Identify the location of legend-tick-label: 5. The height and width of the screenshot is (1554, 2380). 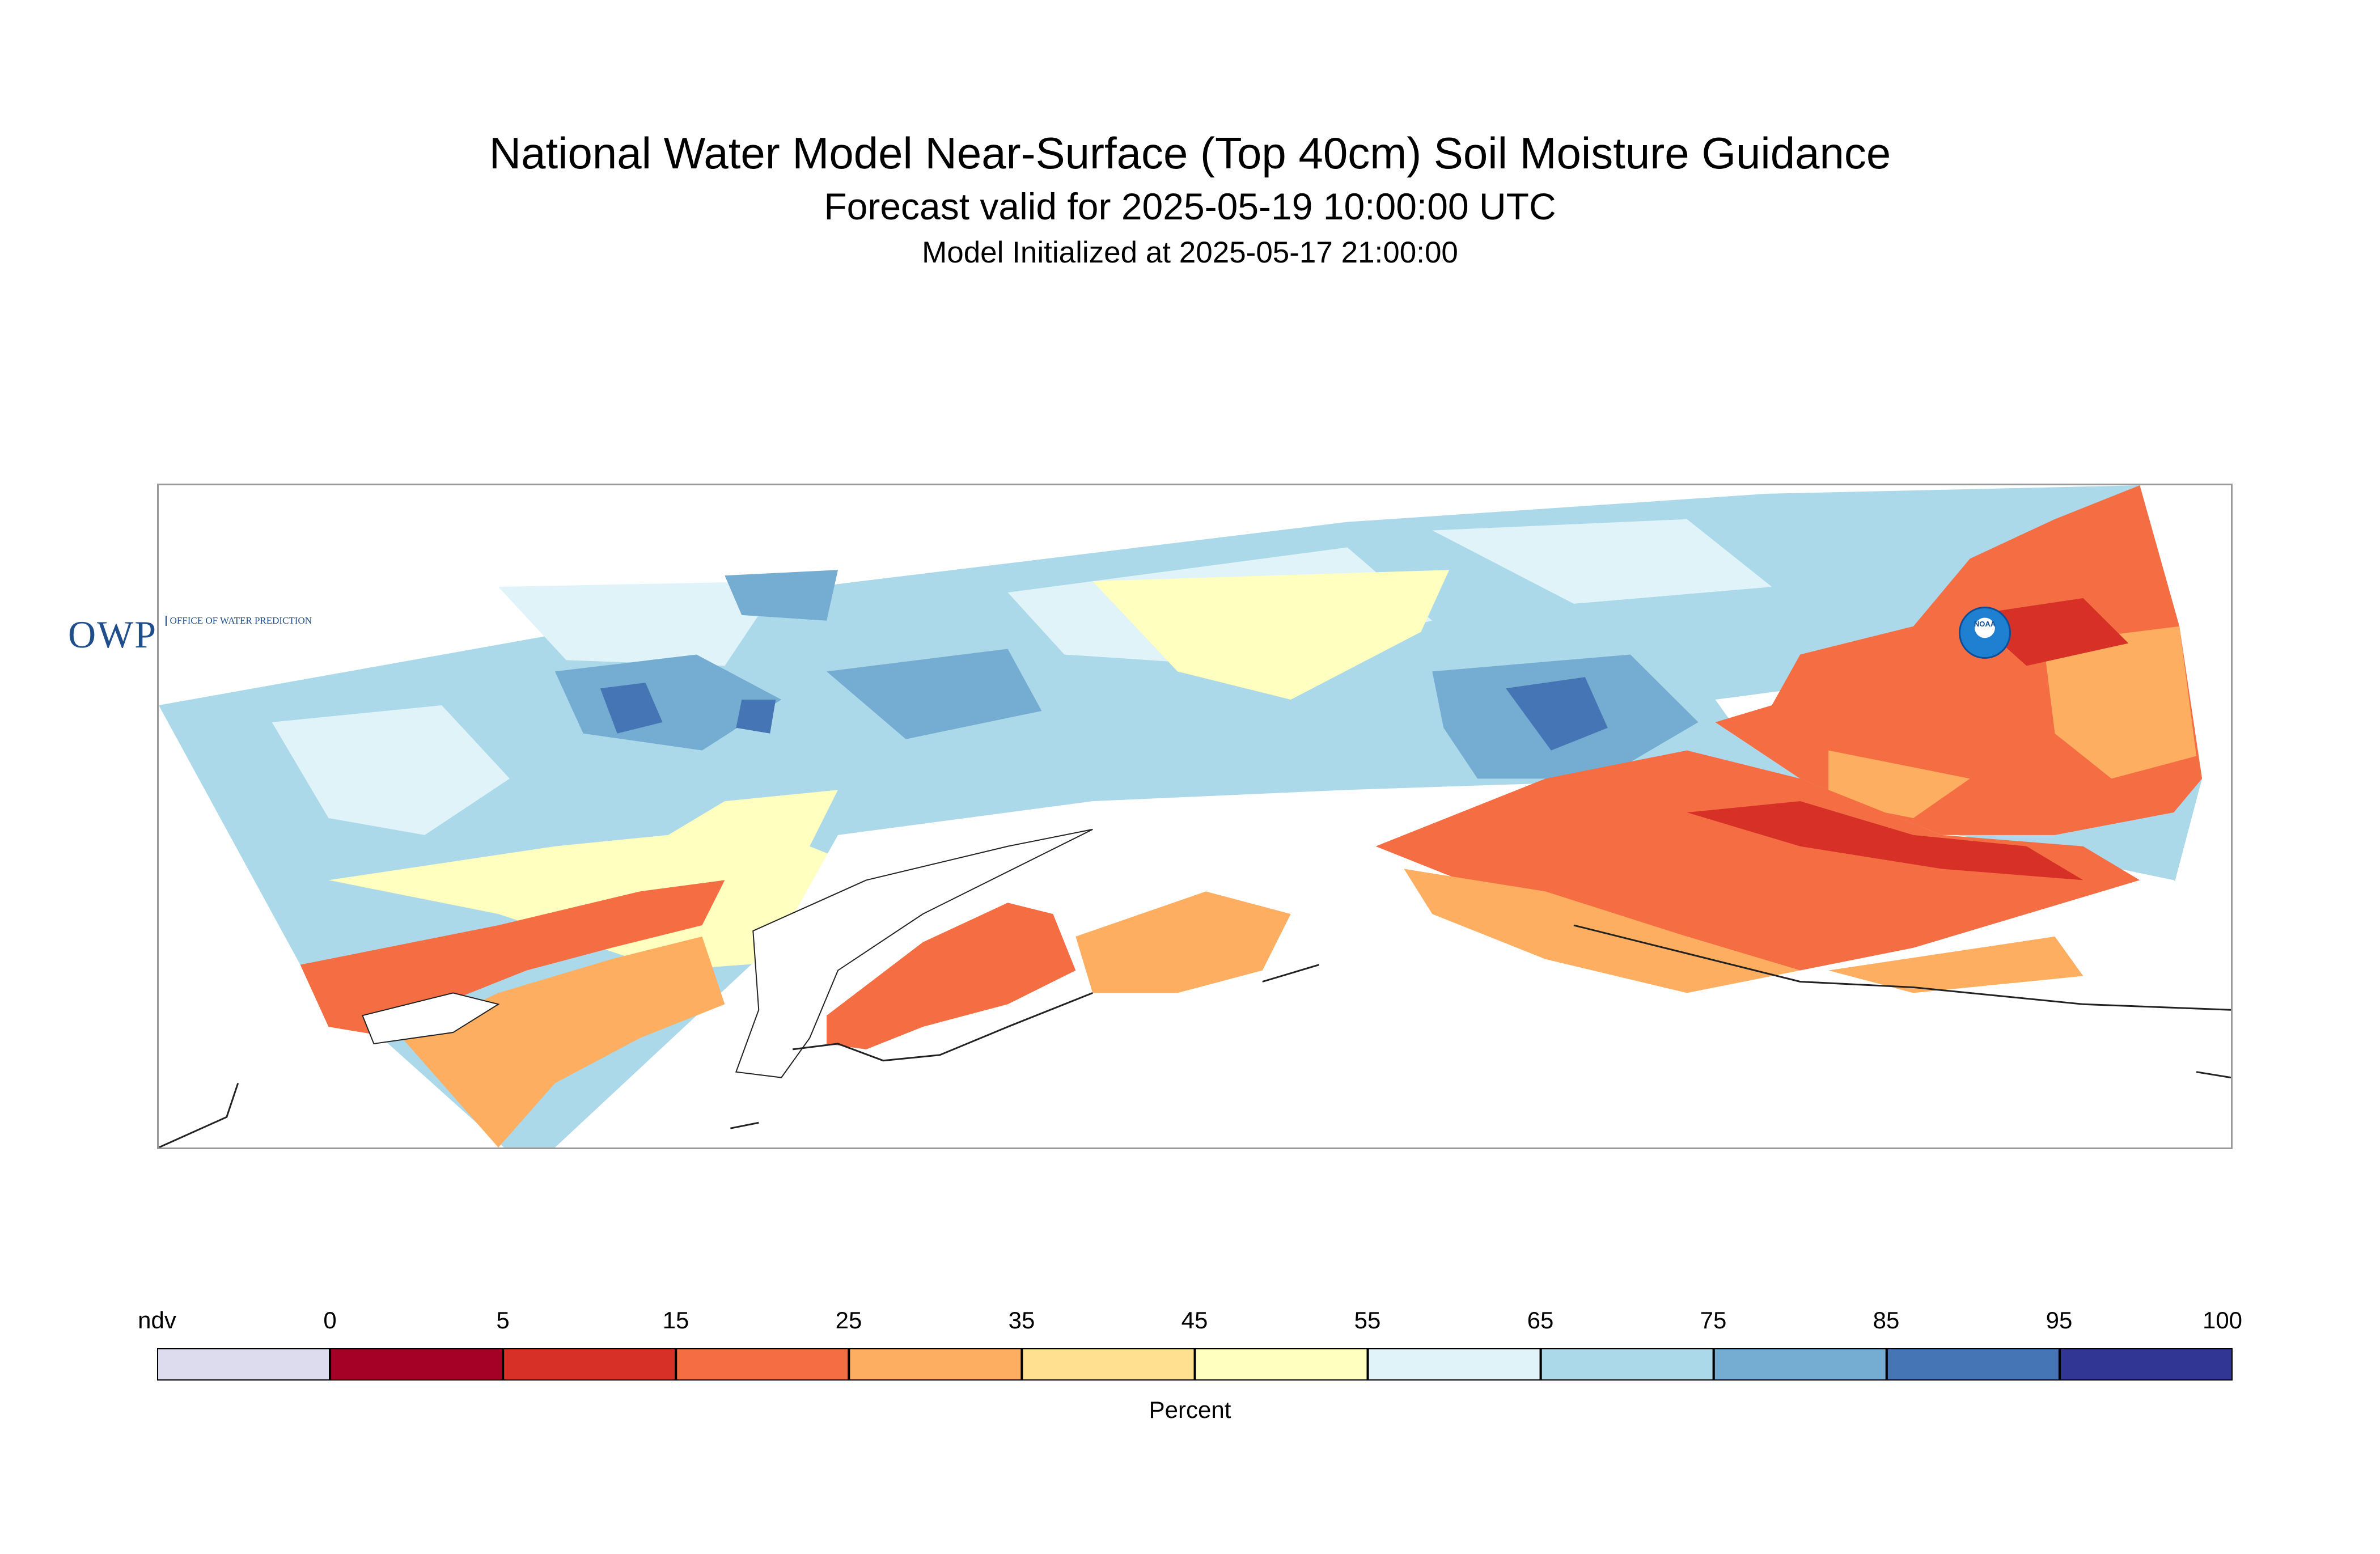
(503, 1320).